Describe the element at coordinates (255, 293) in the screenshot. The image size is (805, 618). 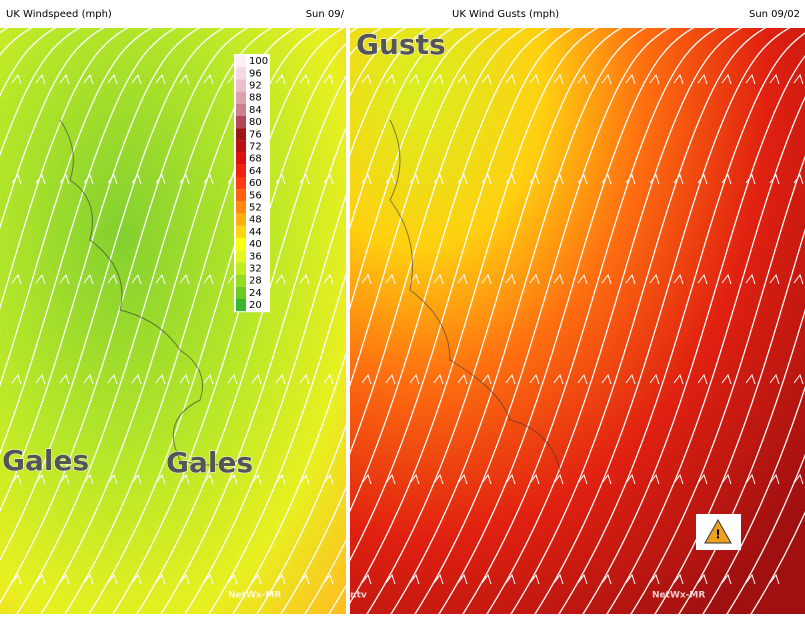
I see `legend-label: 24` at that location.